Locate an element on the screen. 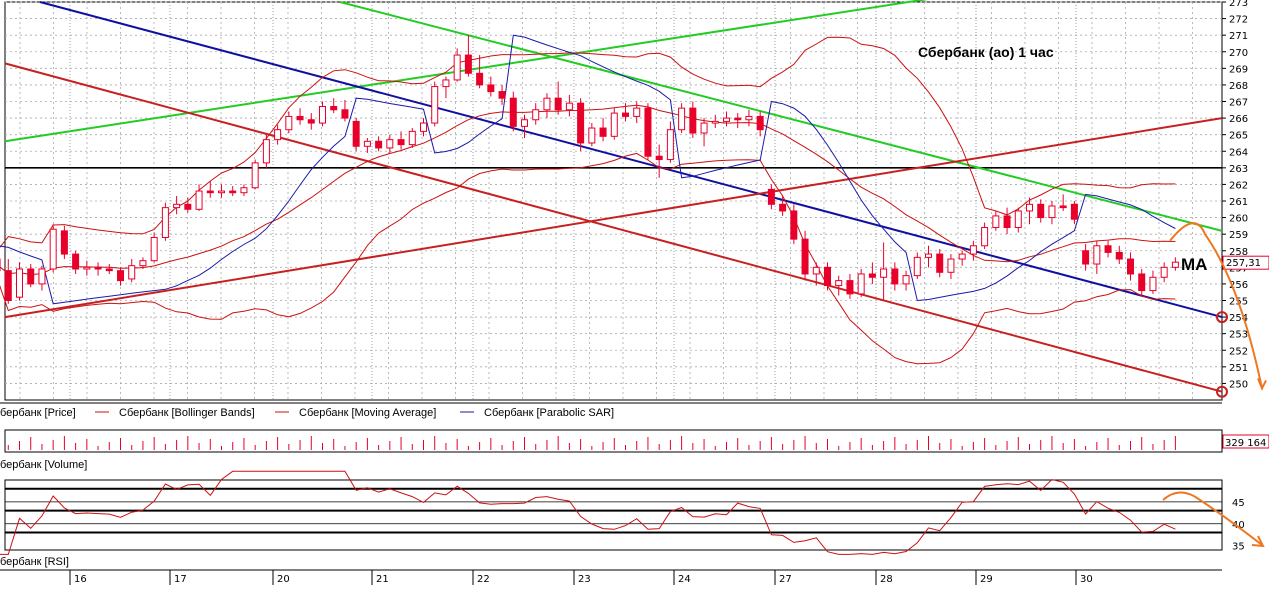 The height and width of the screenshot is (590, 1269). price-tick-label: 260 is located at coordinates (1238, 219).